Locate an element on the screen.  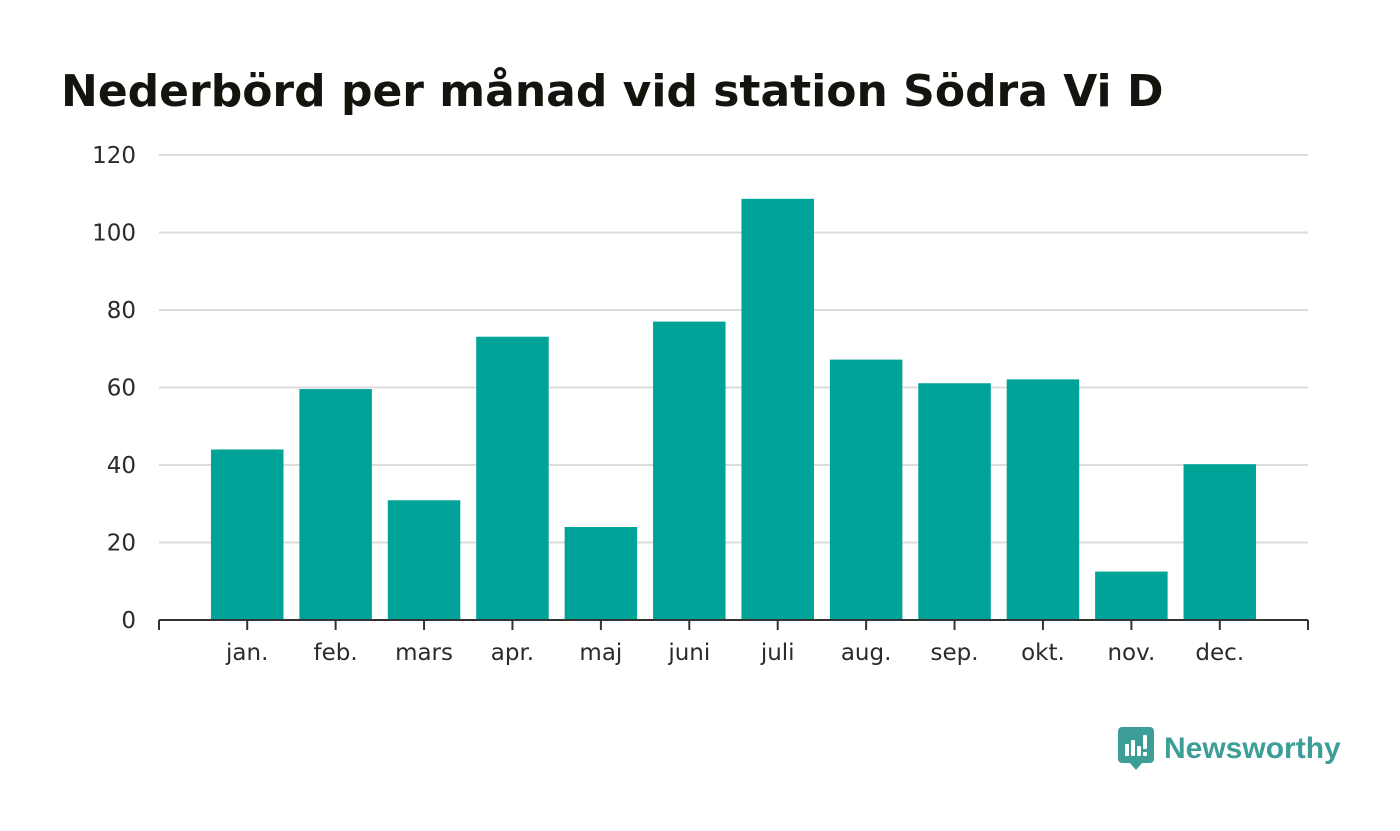
x-tick-label: feb. is located at coordinates (336, 653).